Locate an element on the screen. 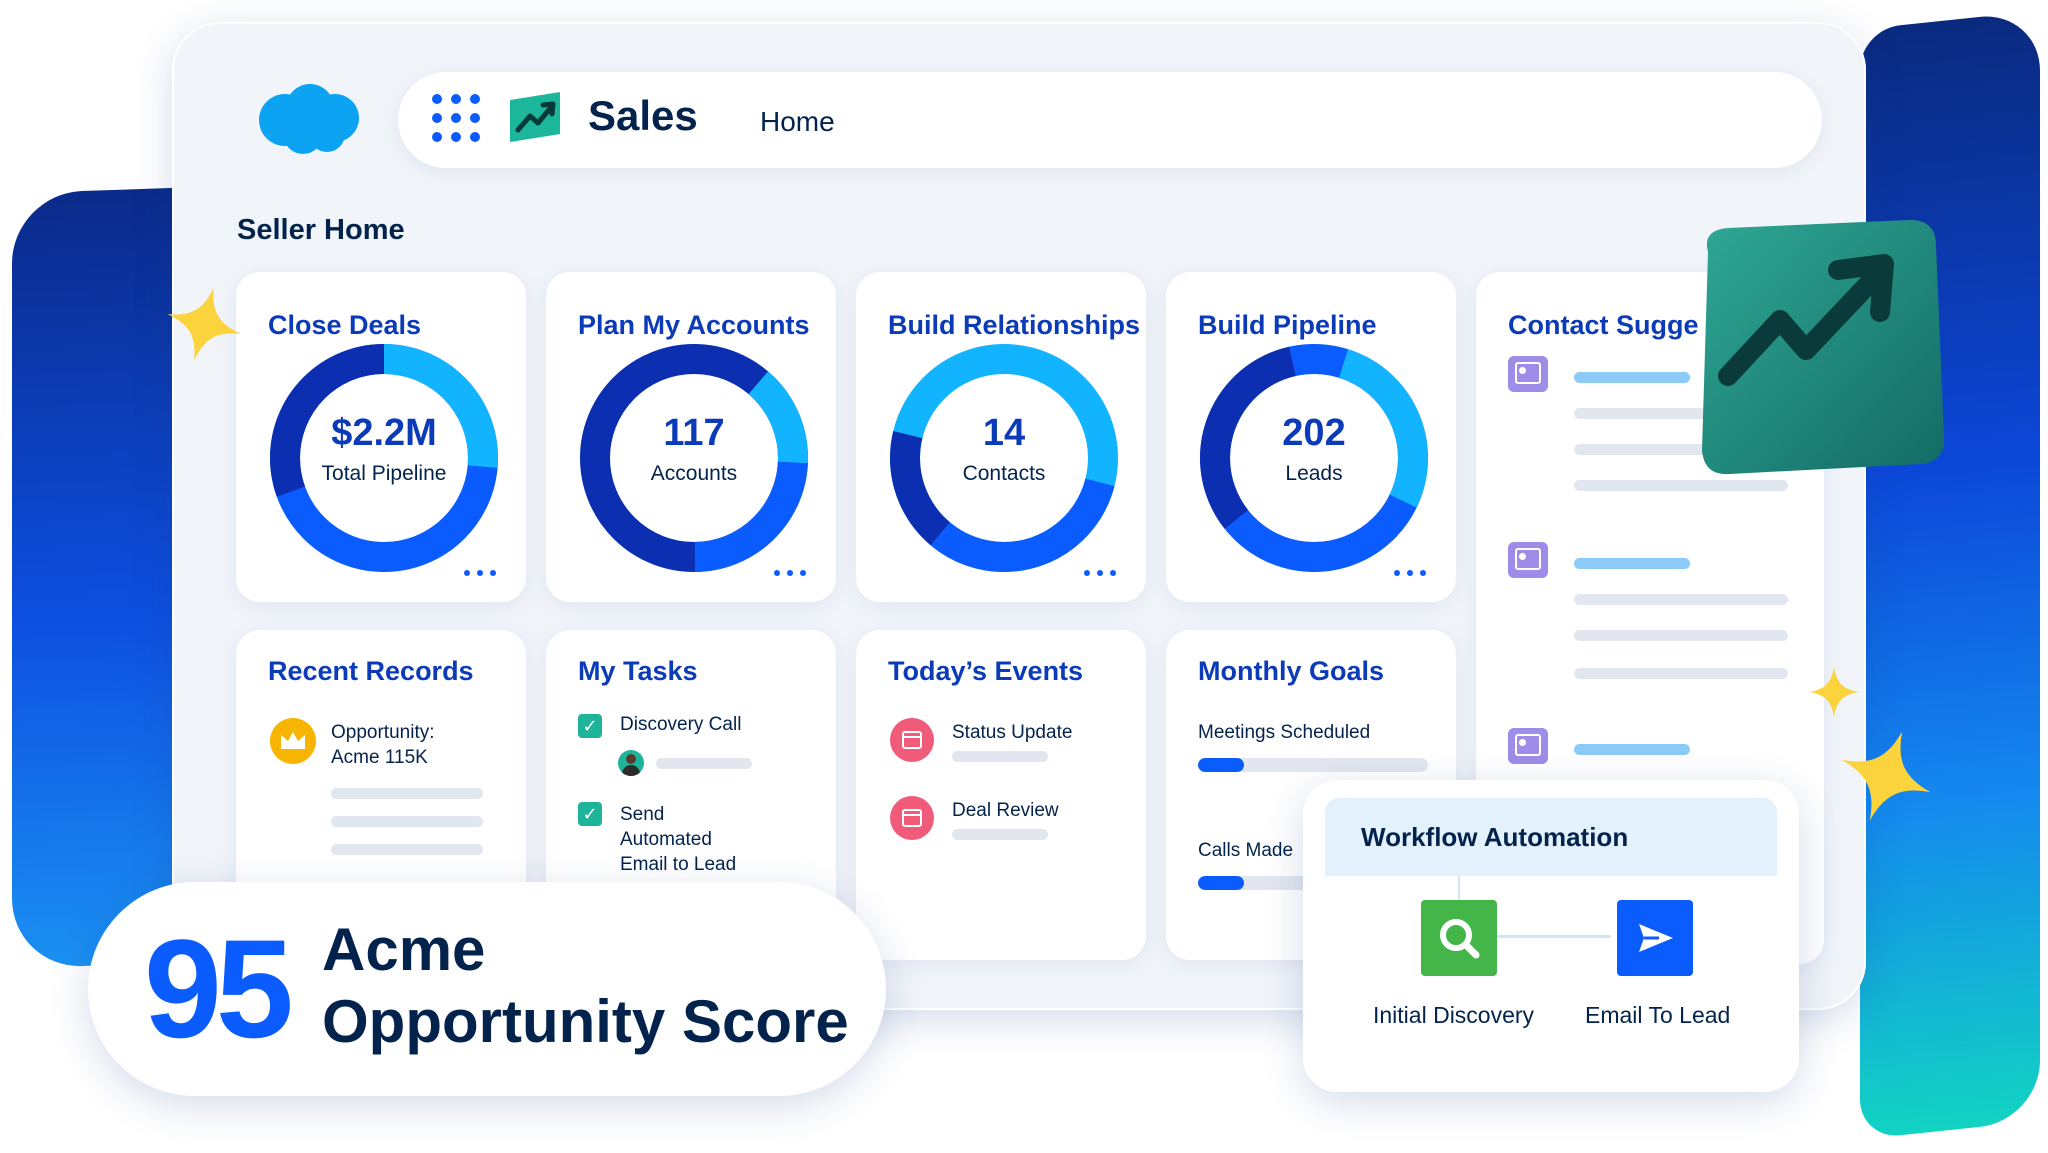 The image size is (2048, 1153). card-title: Build Pipeline is located at coordinates (1287, 325).